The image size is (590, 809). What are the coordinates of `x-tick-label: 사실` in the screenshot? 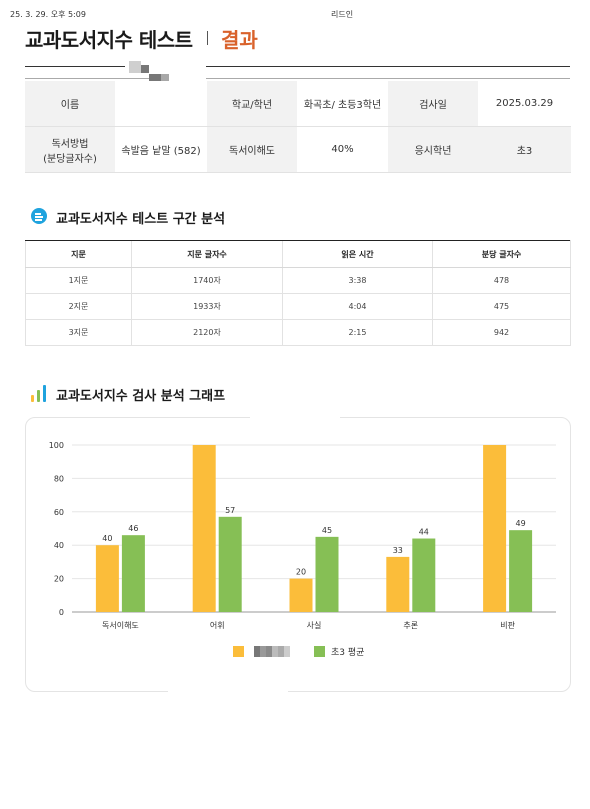 It's located at (314, 625).